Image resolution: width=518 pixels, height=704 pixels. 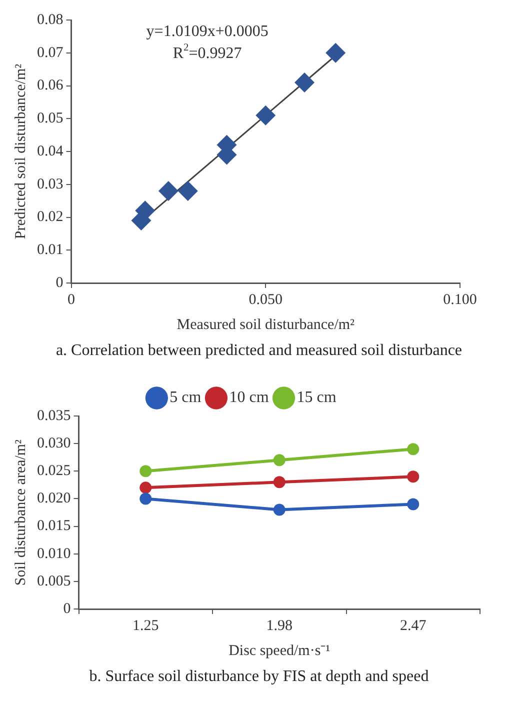 I want to click on y-axis-title: Predicted soil disturbance/m², so click(x=20, y=151).